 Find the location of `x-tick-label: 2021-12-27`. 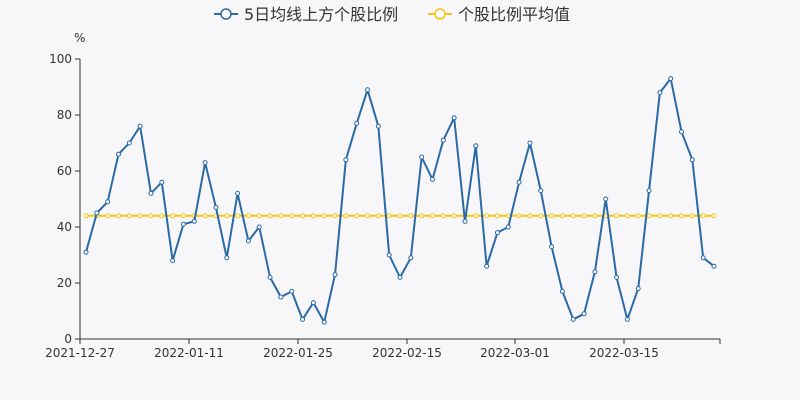

x-tick-label: 2021-12-27 is located at coordinates (80, 353).